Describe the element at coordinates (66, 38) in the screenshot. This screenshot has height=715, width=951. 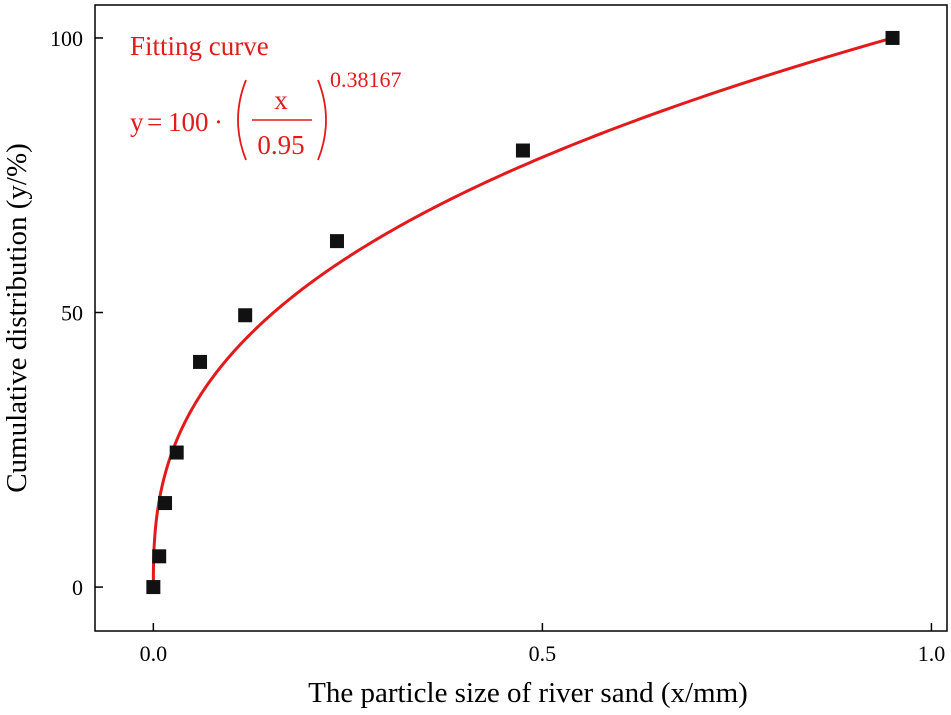
I see `y-tick-label: 100` at that location.